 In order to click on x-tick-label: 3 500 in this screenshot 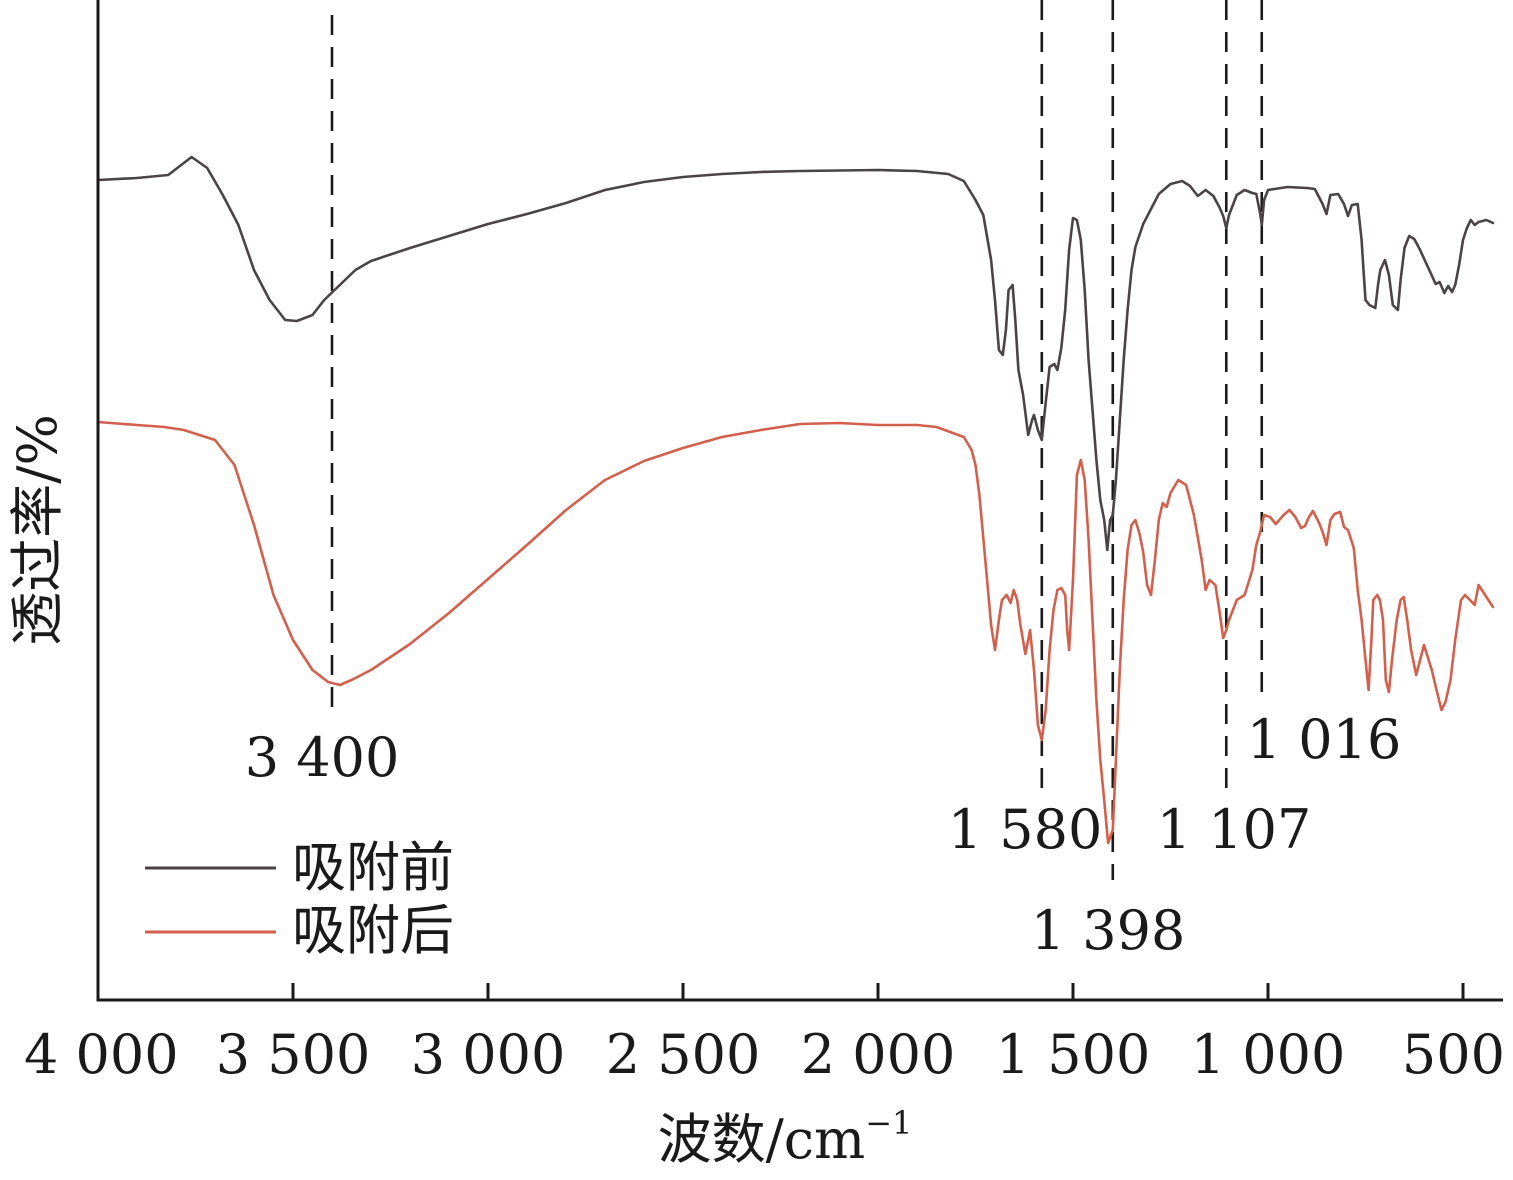, I will do `click(293, 1054)`.